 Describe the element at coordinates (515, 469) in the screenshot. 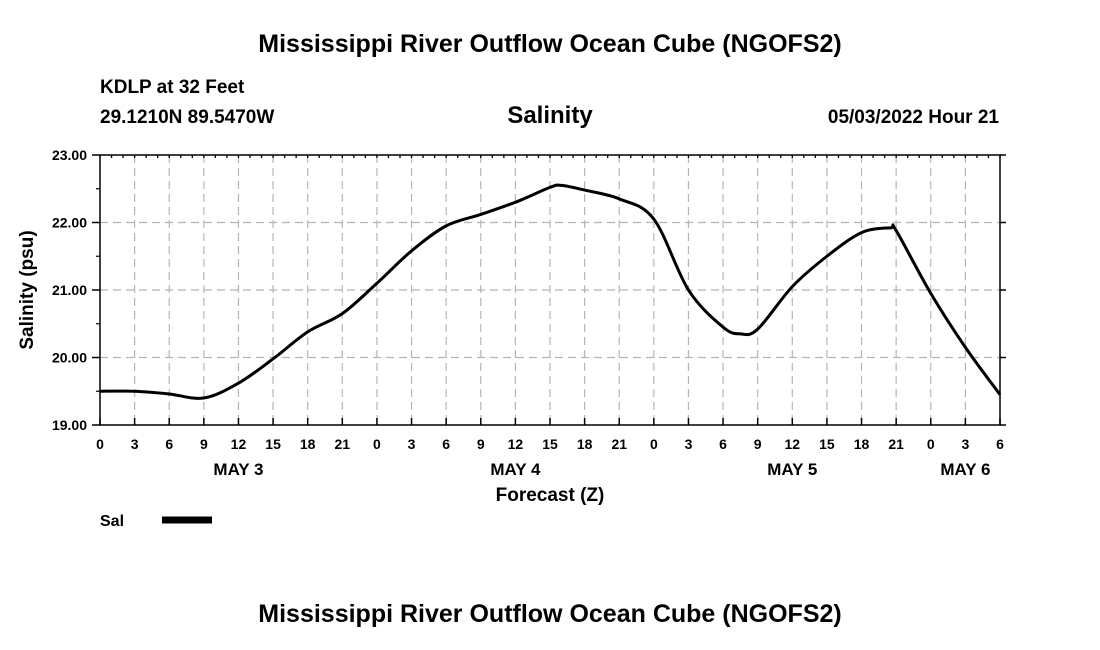

I see `day-label: MAY 4` at that location.